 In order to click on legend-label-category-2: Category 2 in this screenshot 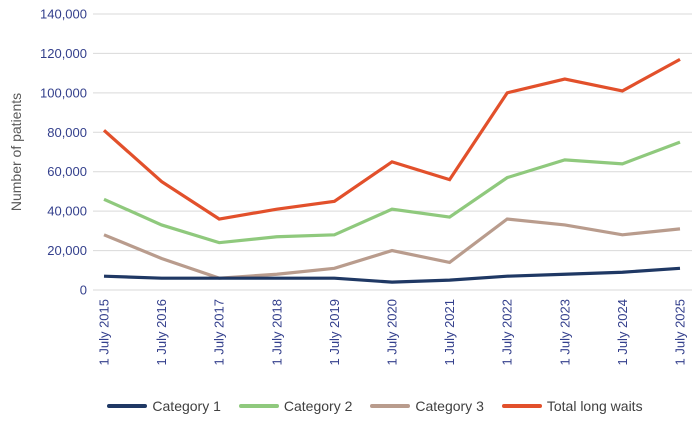, I will do `click(318, 406)`.